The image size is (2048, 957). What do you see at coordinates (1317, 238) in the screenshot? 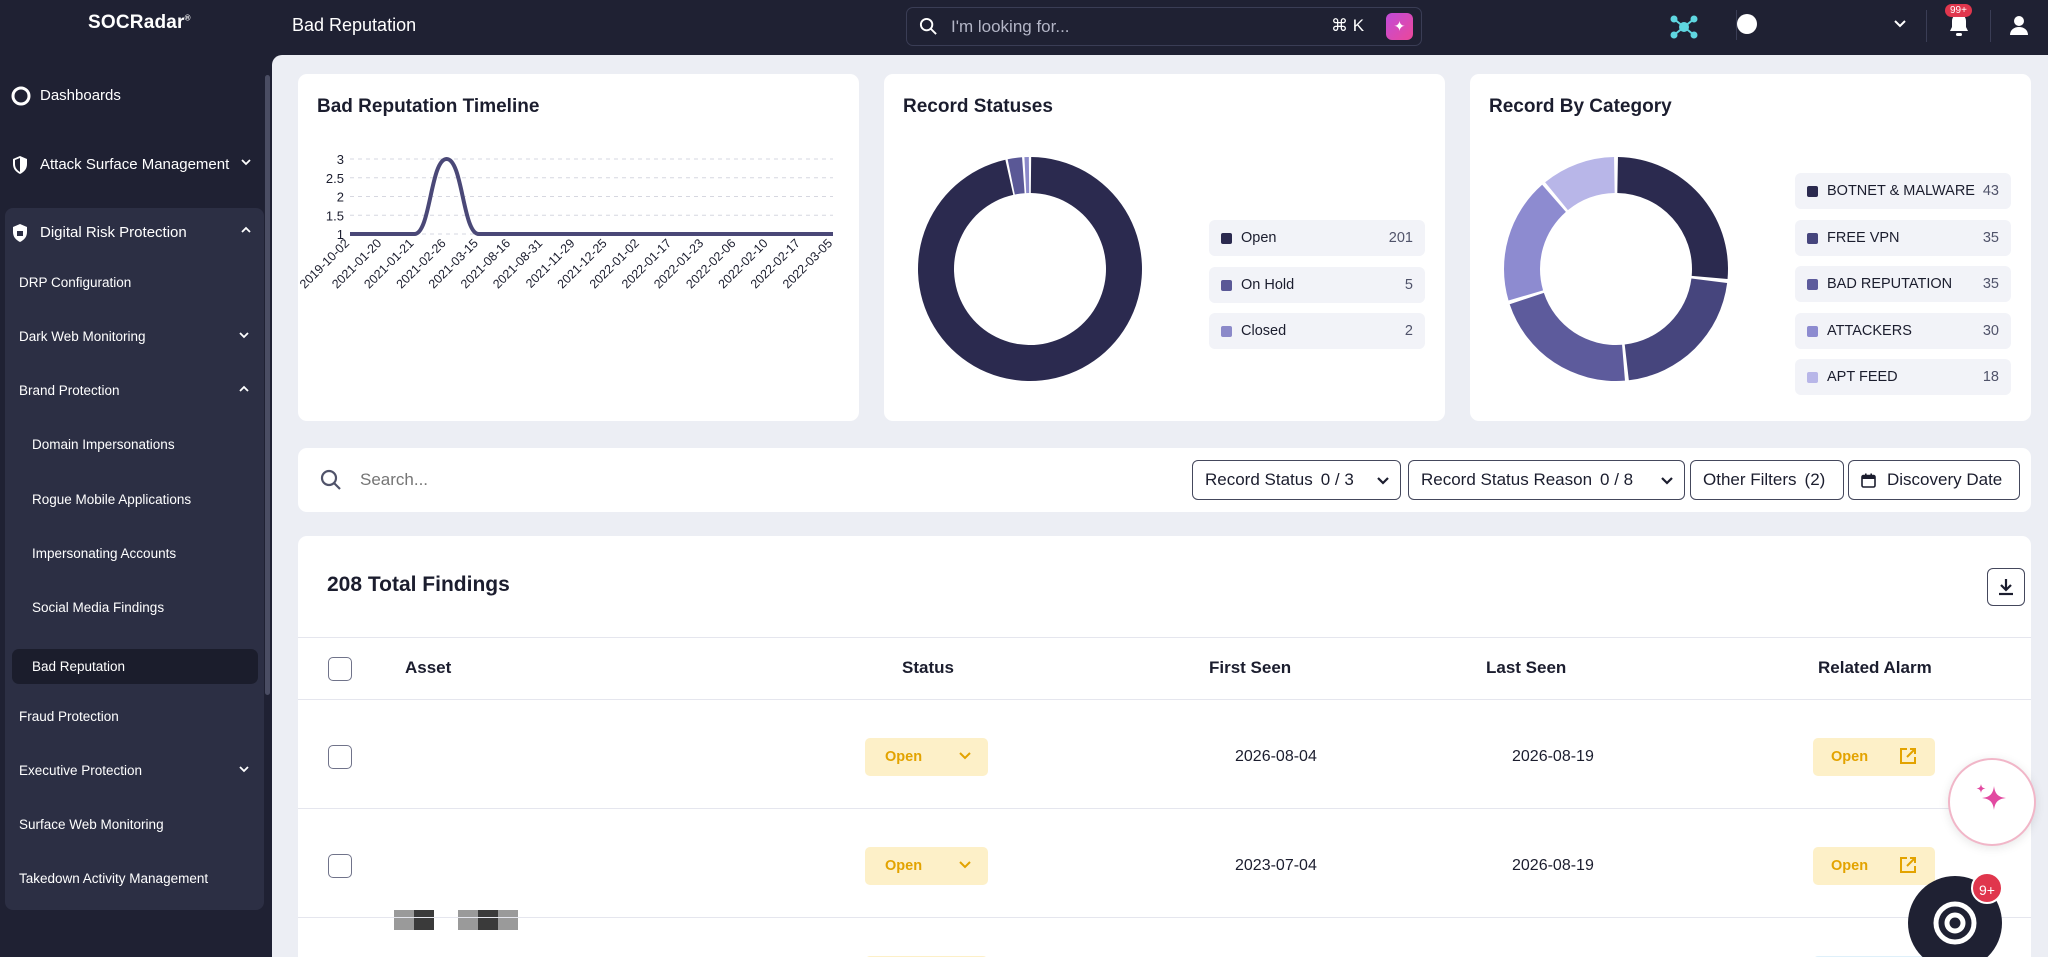
I see `legend-item: Open 201` at bounding box center [1317, 238].